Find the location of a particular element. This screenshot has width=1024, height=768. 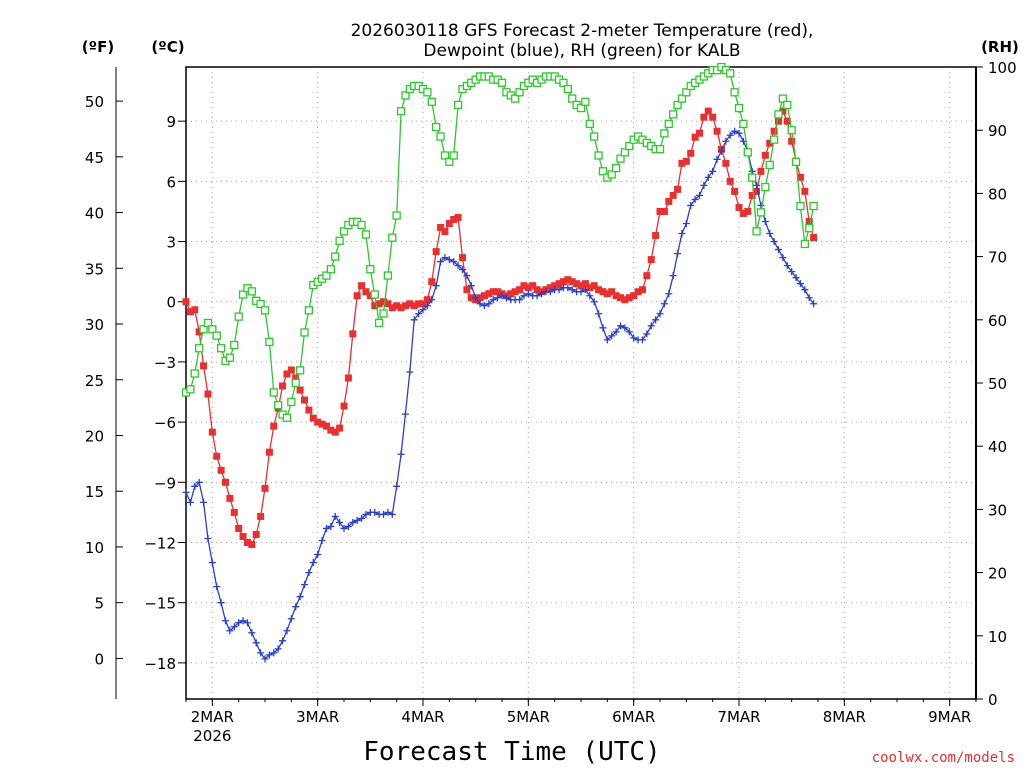

celsius-tick-label: −12 is located at coordinates (160, 544).